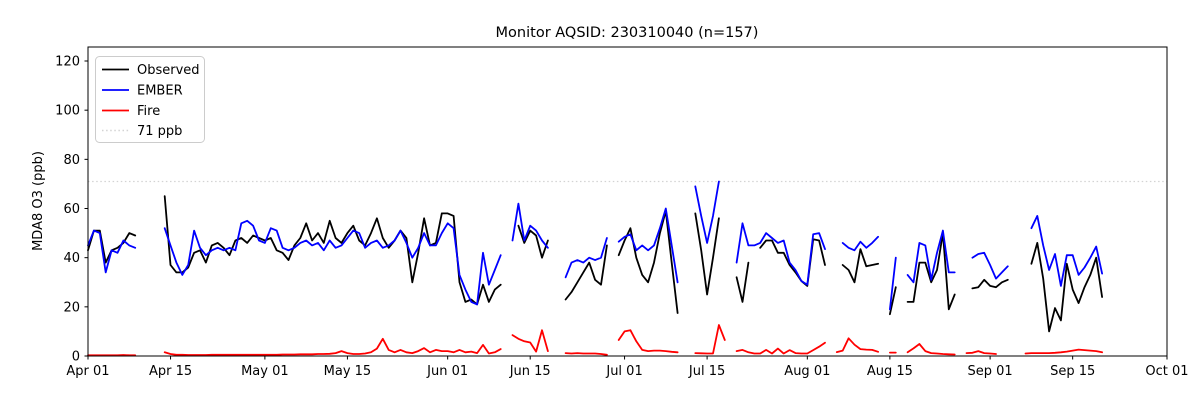 The width and height of the screenshot is (1200, 404). What do you see at coordinates (159, 131) in the screenshot?
I see `legend-label-threshold: 71 ppb` at bounding box center [159, 131].